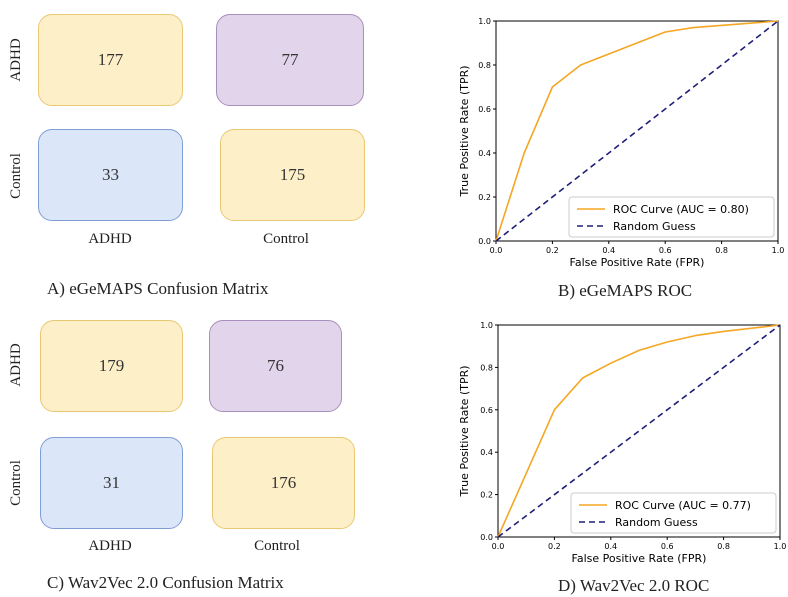  What do you see at coordinates (110, 175) in the screenshot?
I see `cell-false-positive: 33` at bounding box center [110, 175].